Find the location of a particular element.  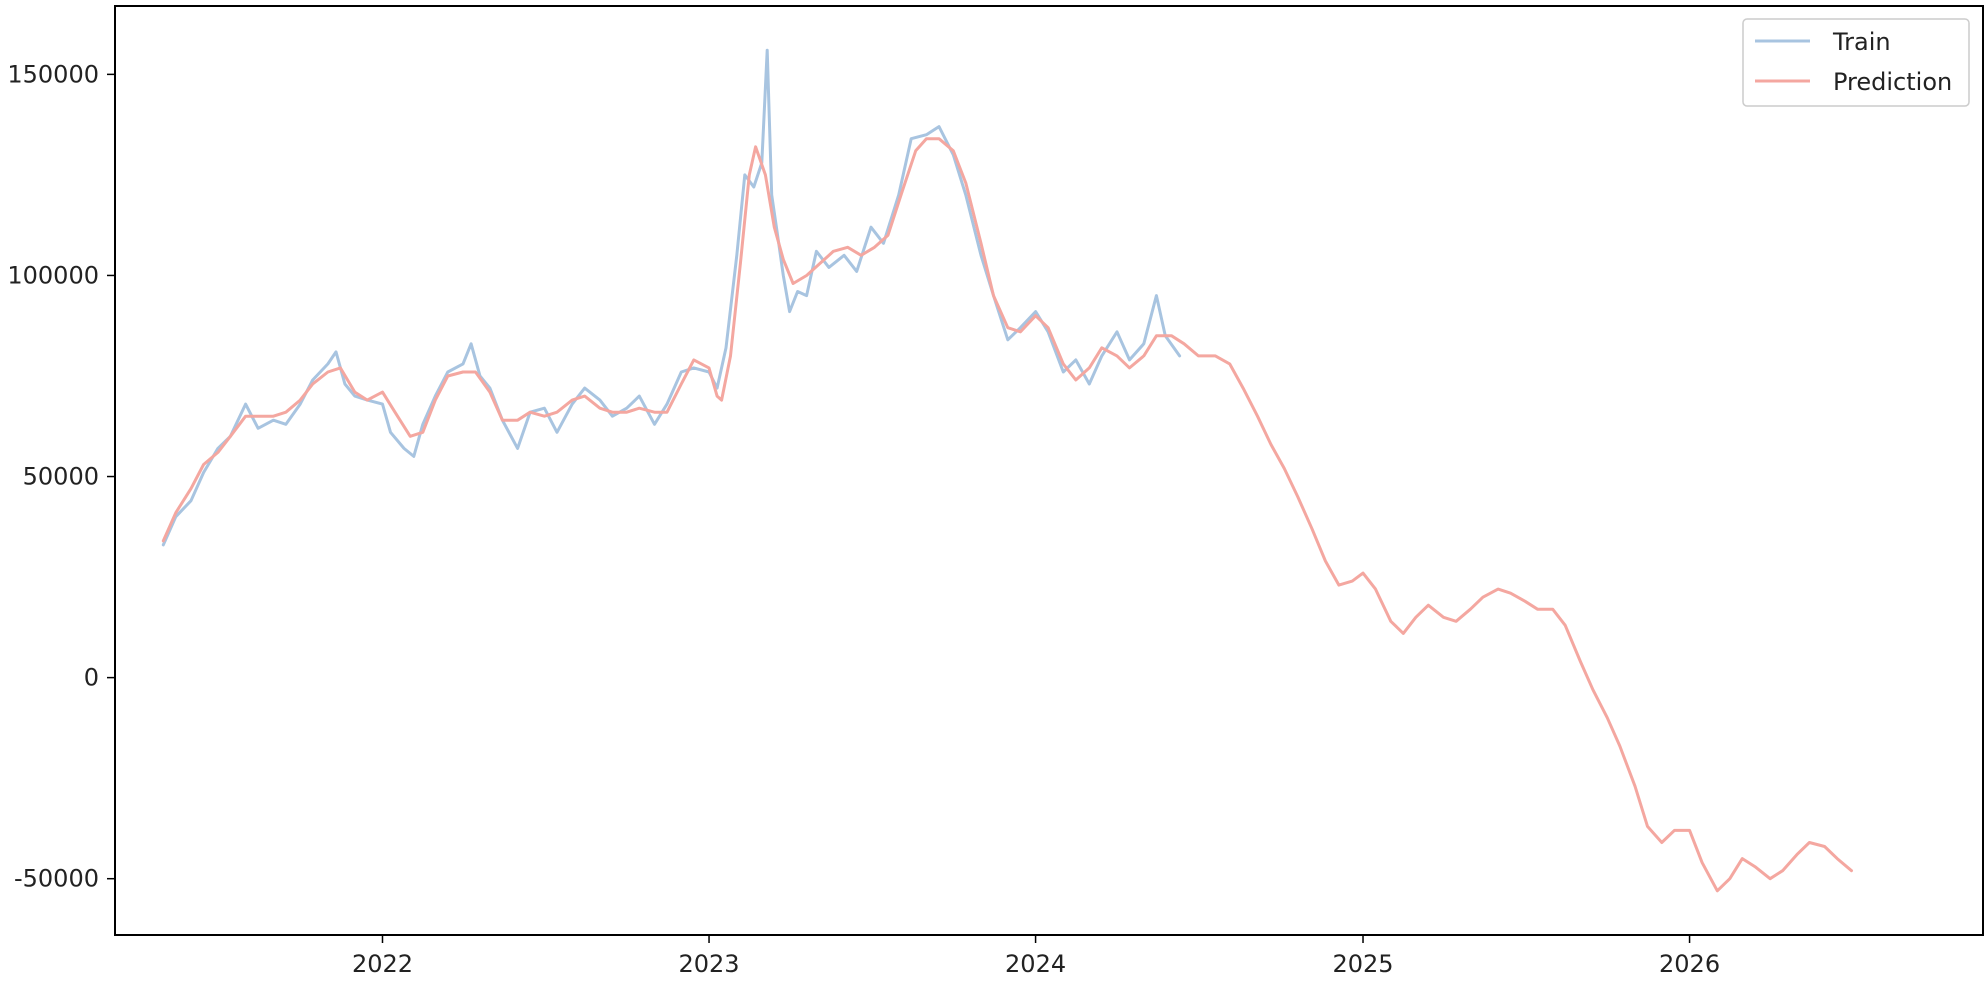

x-tick-label: 2023 is located at coordinates (708, 964).